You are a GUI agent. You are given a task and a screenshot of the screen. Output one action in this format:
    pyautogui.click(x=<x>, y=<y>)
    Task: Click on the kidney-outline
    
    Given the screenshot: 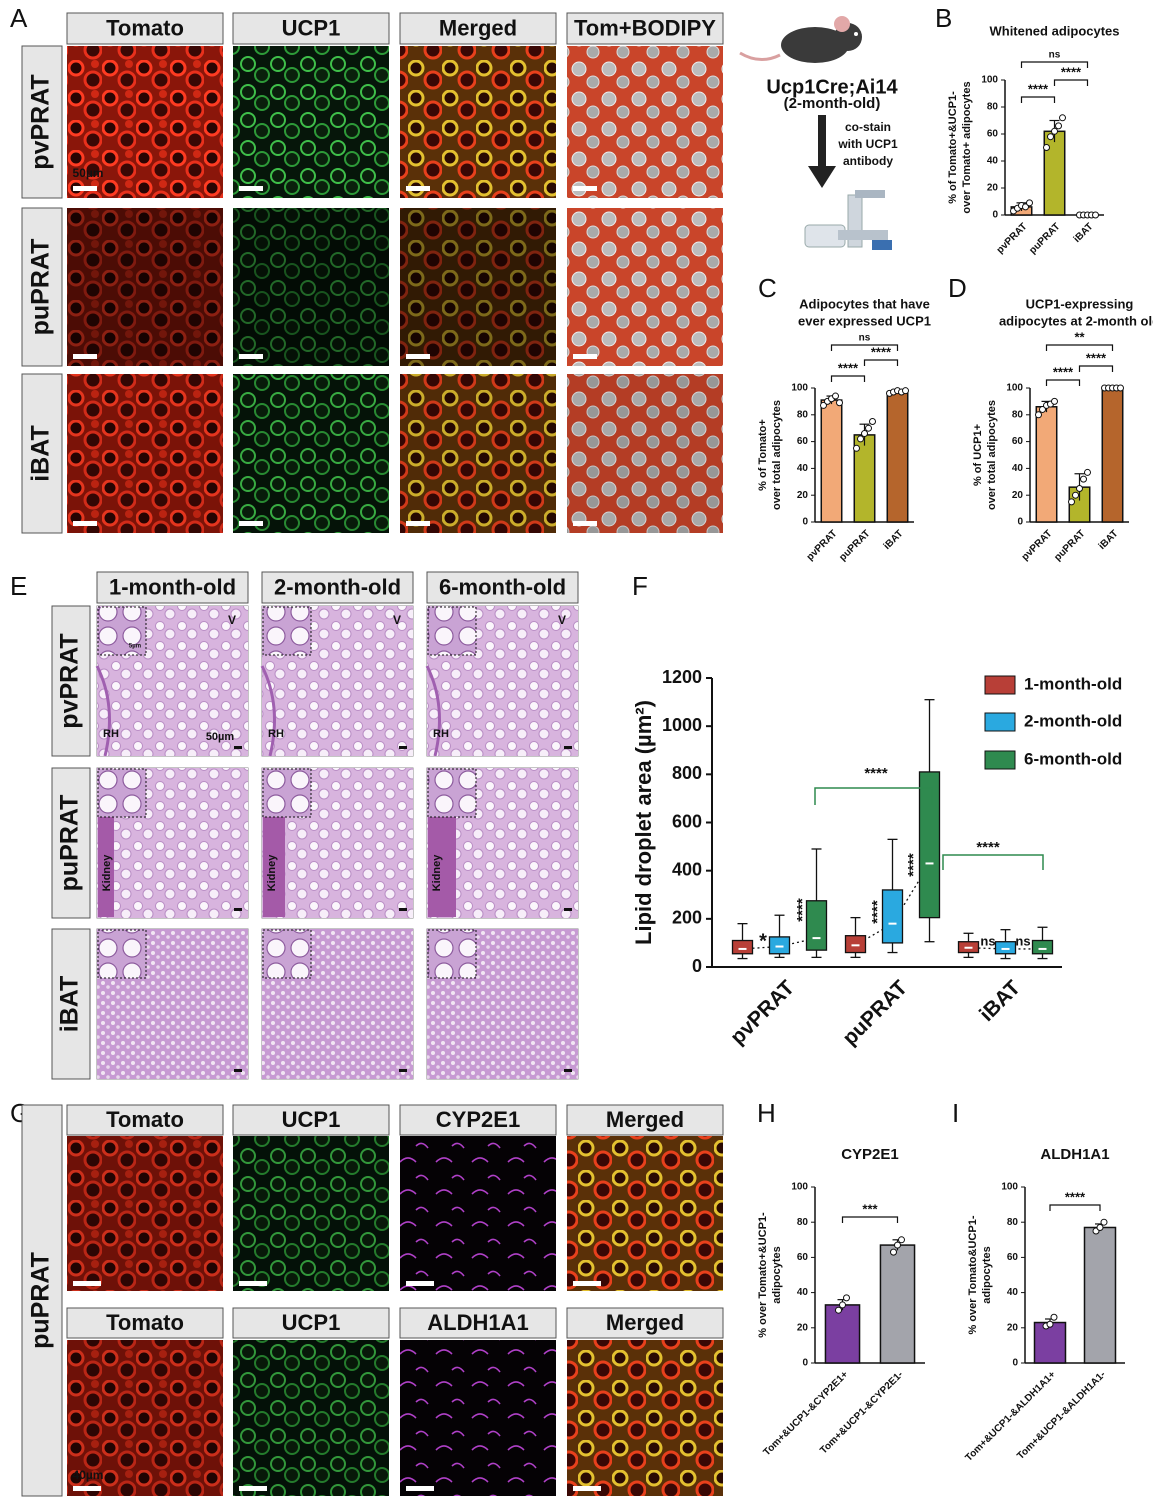 What is the action you would take?
    pyautogui.click(x=433, y=711)
    